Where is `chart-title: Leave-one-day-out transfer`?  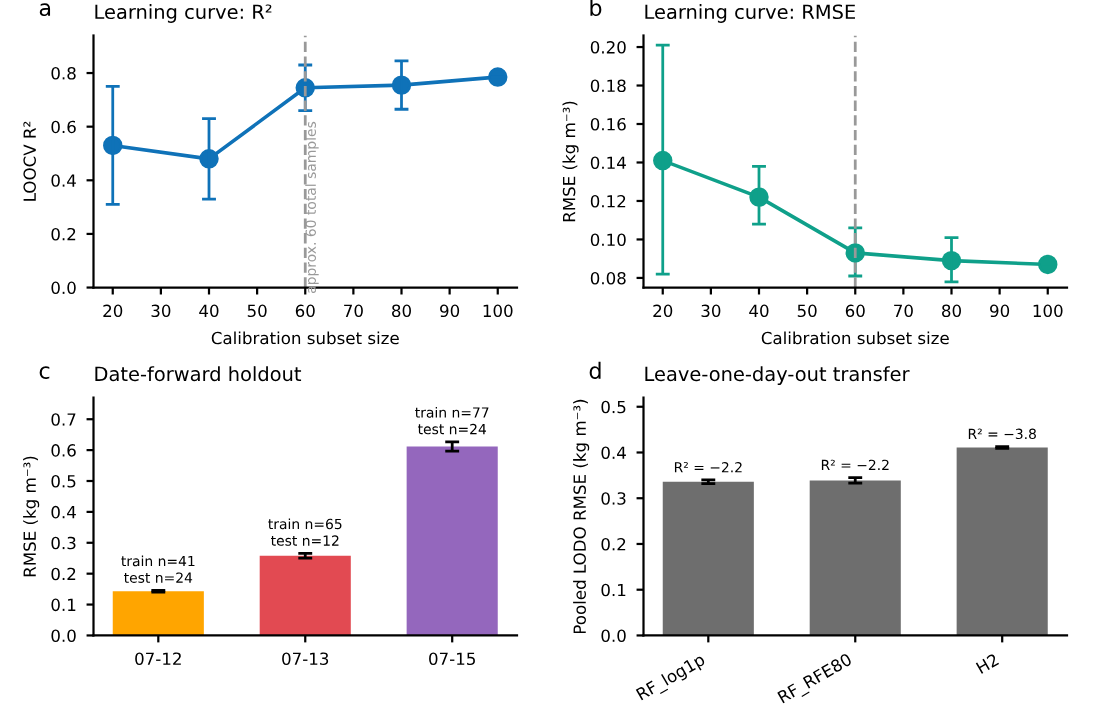 chart-title: Leave-one-day-out transfer is located at coordinates (777, 375).